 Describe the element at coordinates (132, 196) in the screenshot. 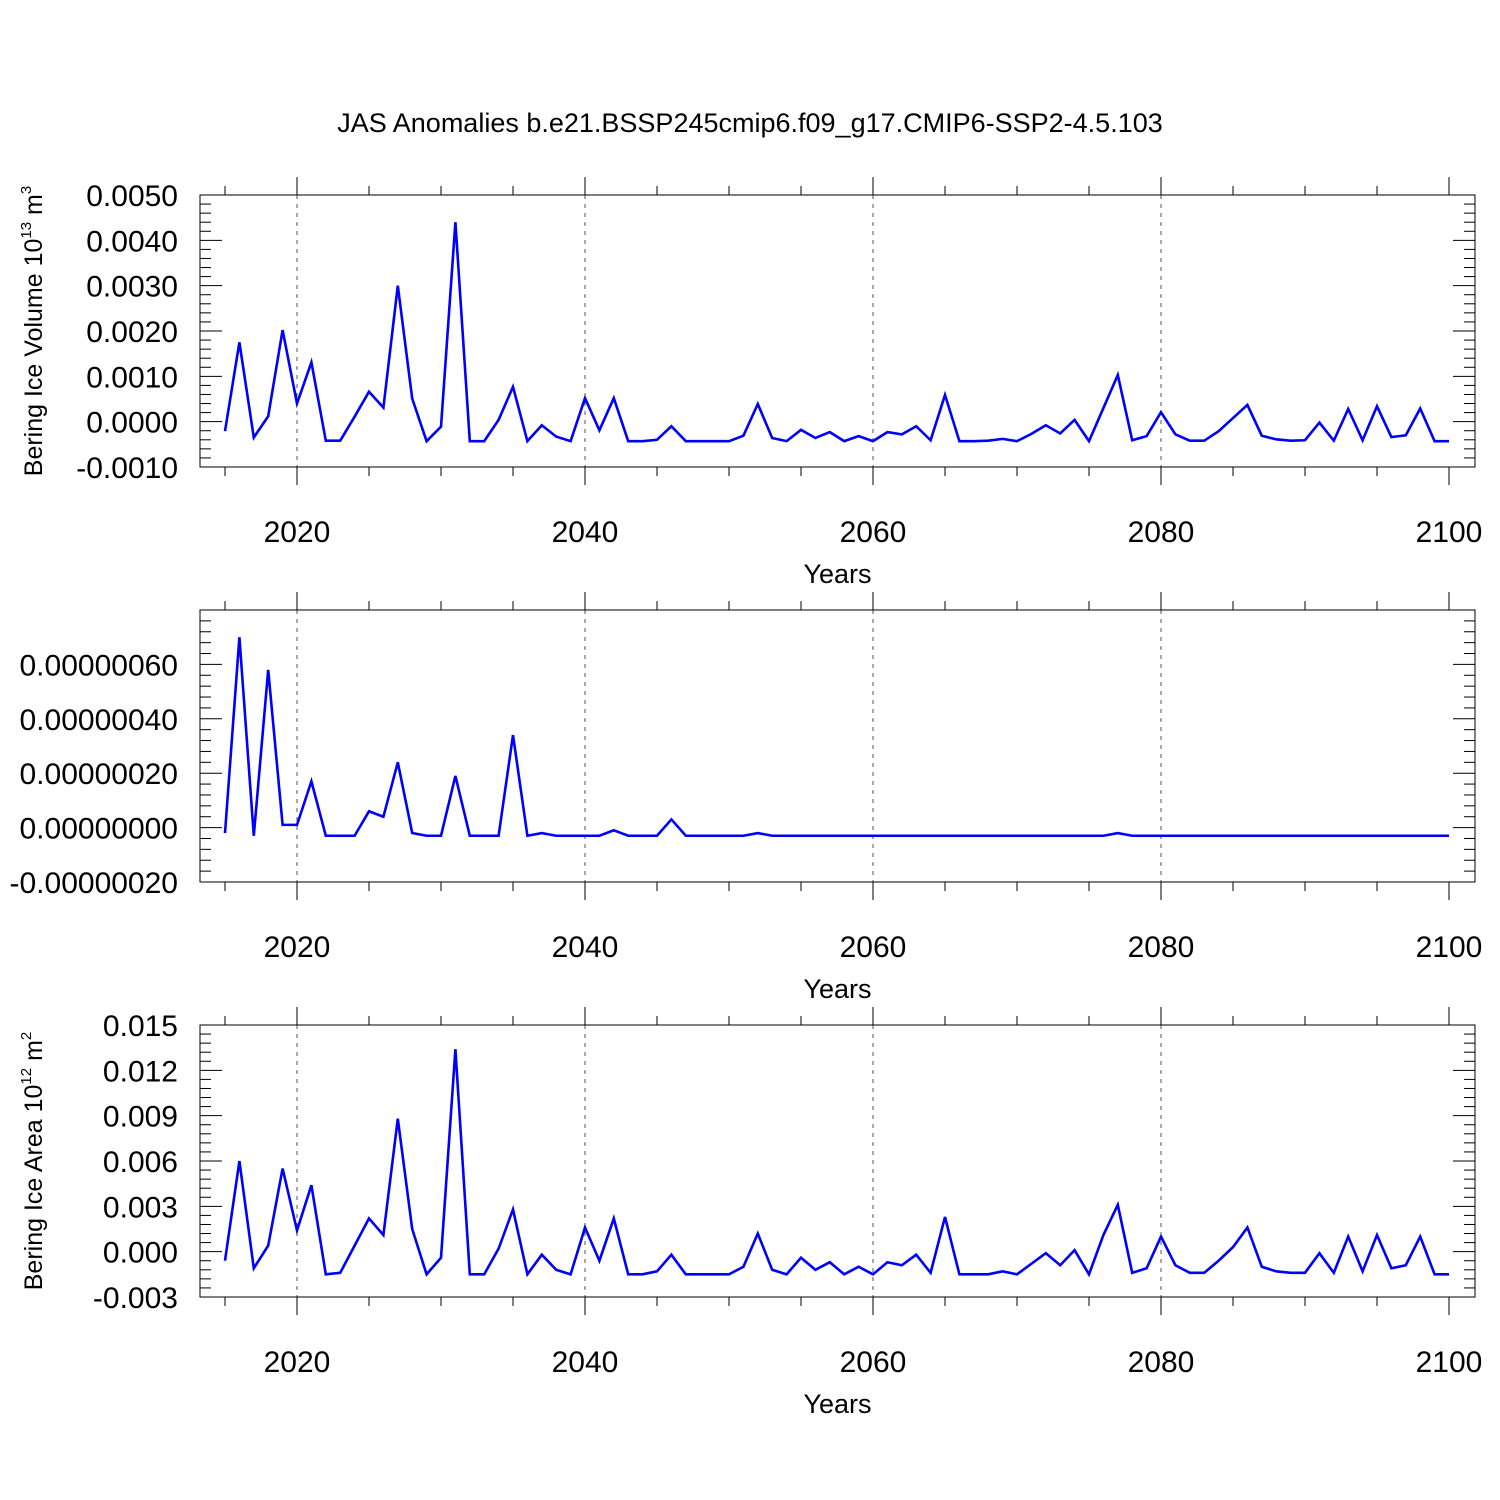

I see `y-tick-label: 0.0050` at that location.